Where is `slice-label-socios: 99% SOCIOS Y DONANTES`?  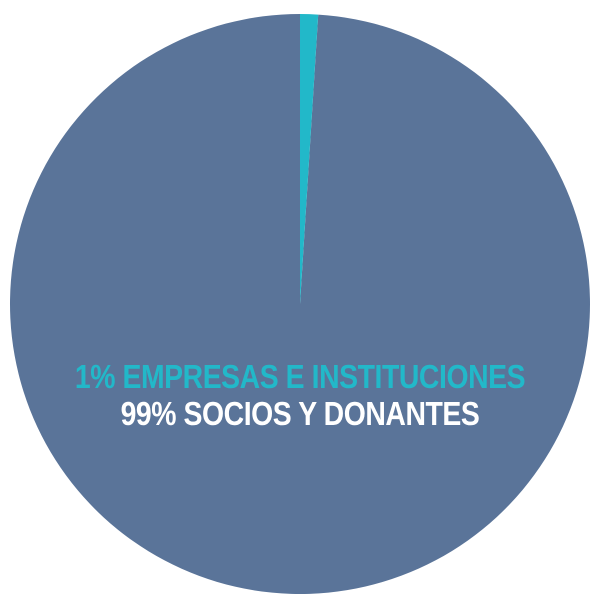
slice-label-socios: 99% SOCIOS Y DONANTES is located at coordinates (300, 414).